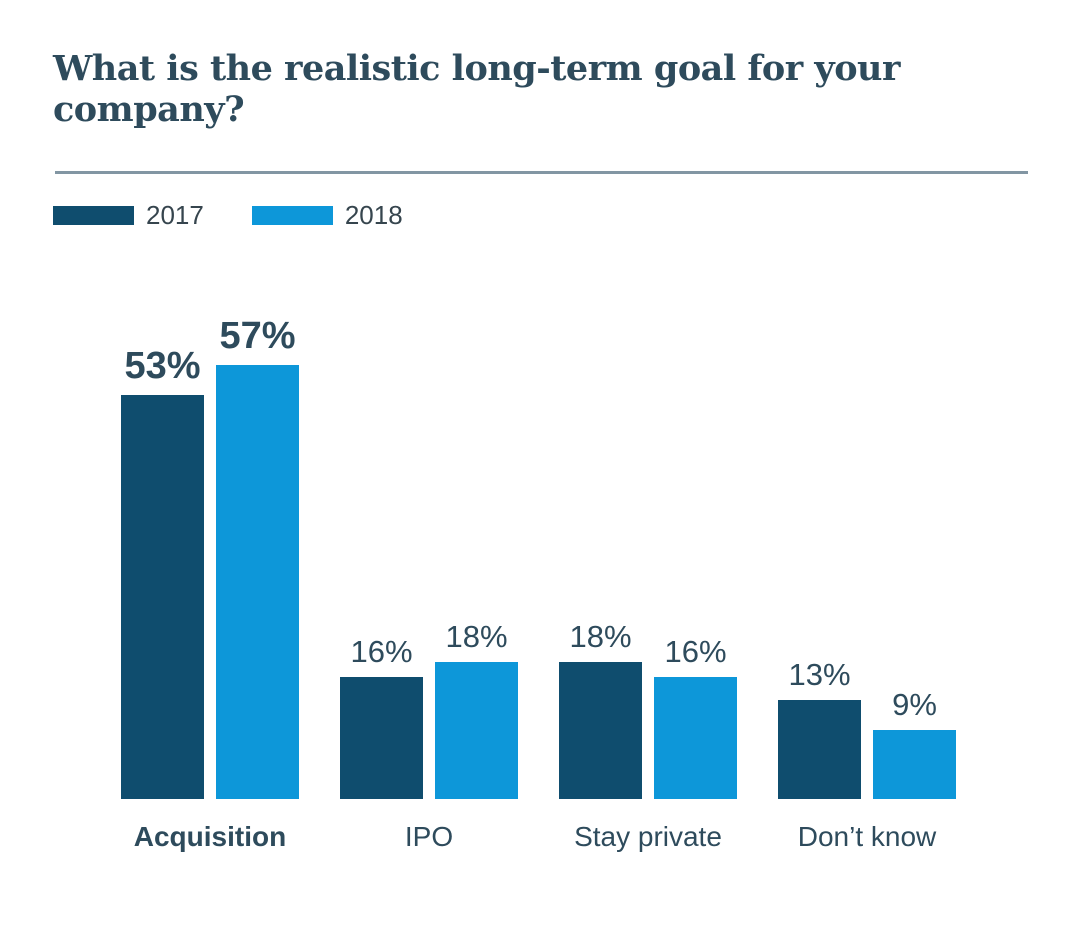  What do you see at coordinates (600, 730) in the screenshot?
I see `bar-2017-stay-private` at bounding box center [600, 730].